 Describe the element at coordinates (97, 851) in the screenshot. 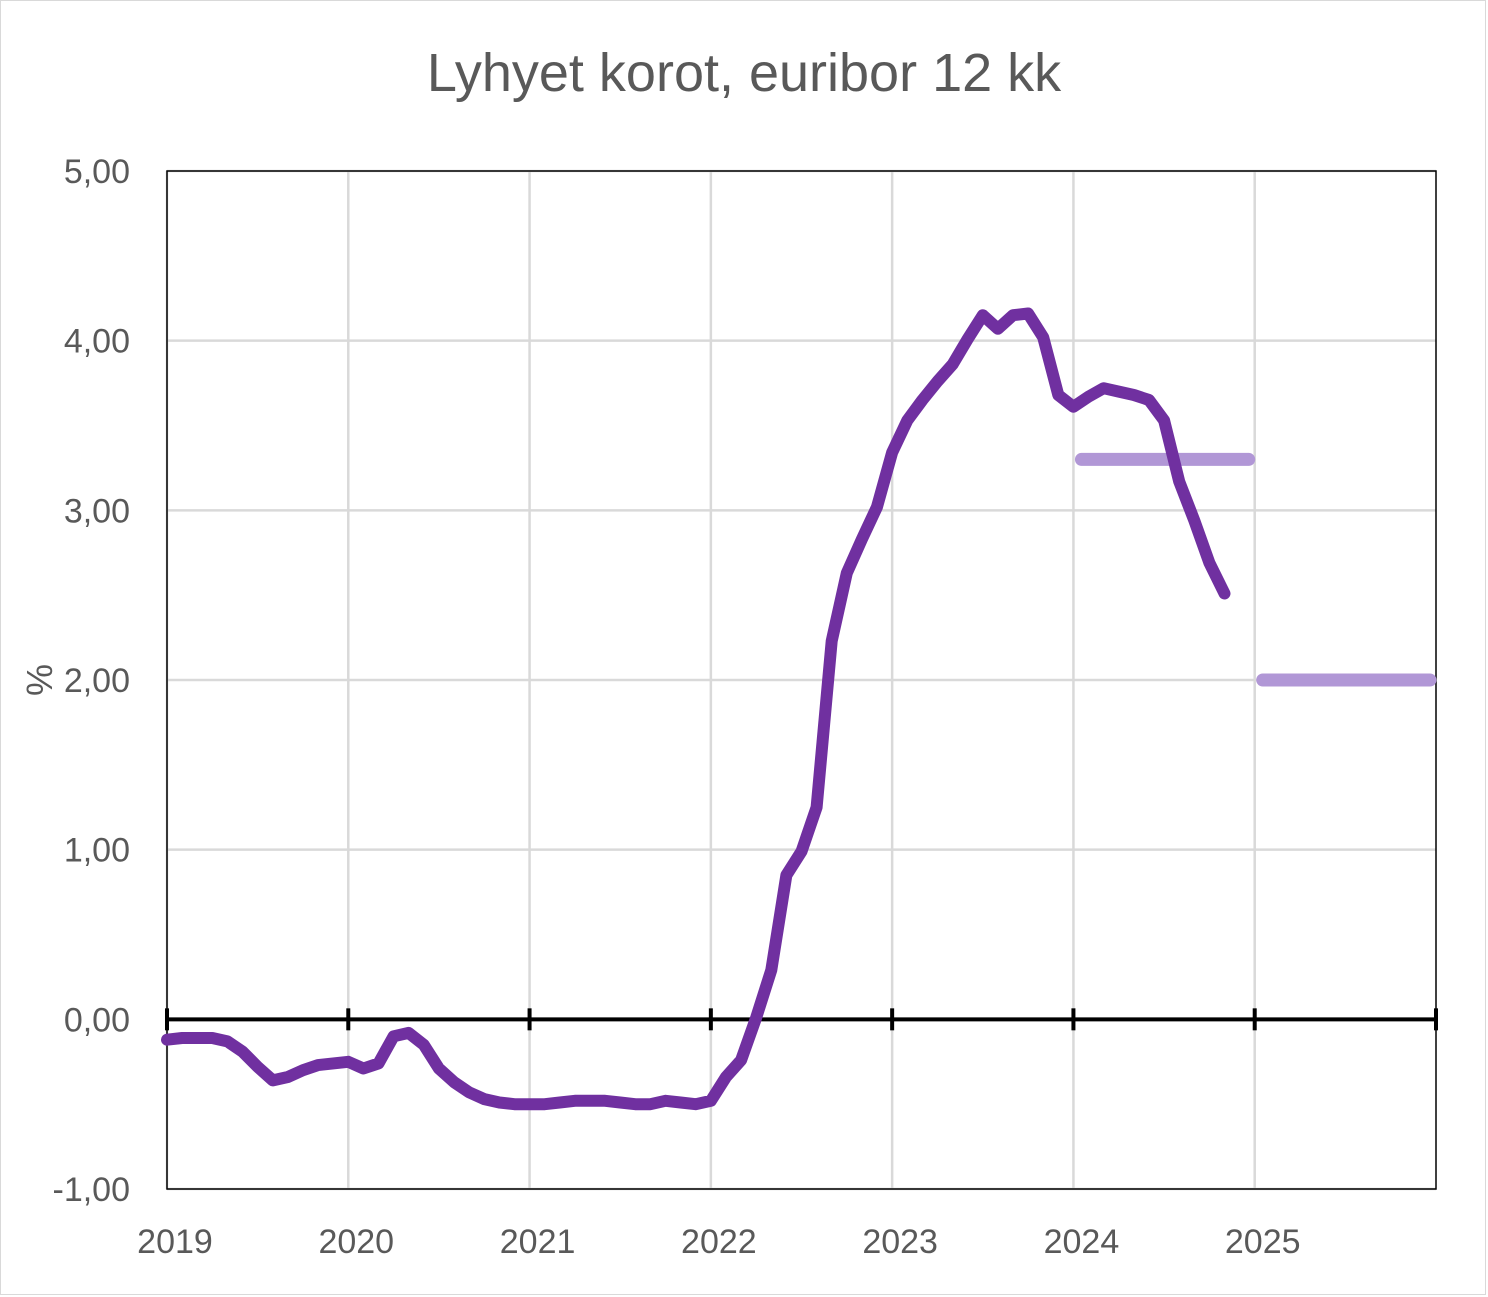

I see `y-tick-label: 1,00` at that location.